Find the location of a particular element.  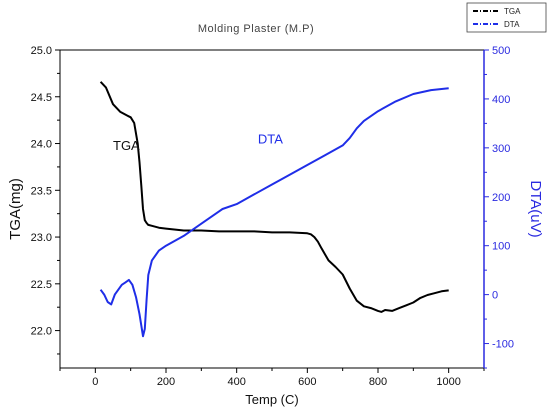

legend: TGA DTA is located at coordinates (506, 17).